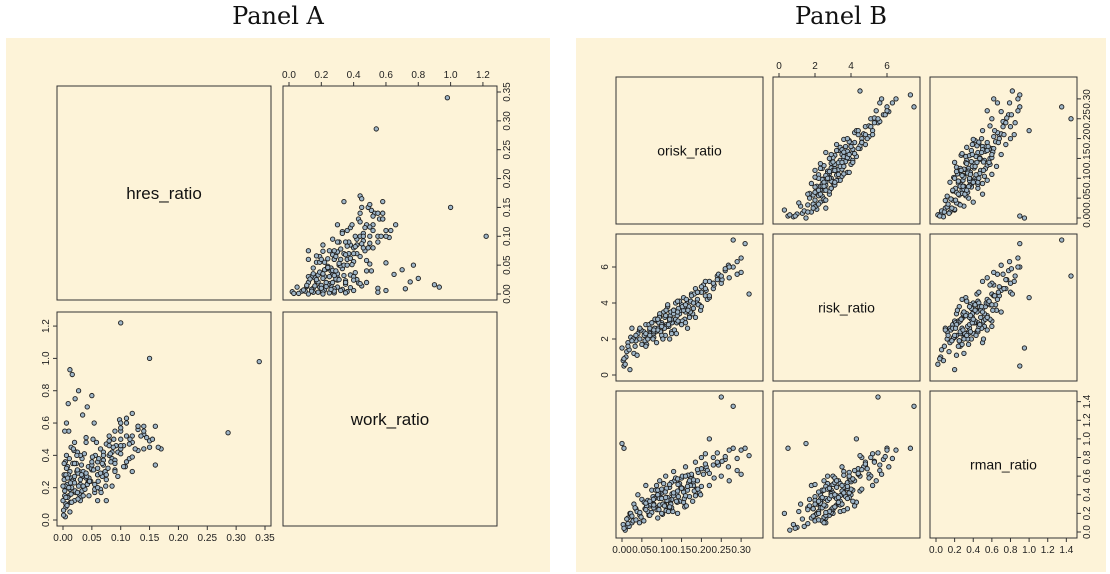 The width and height of the screenshot is (1110, 574). Describe the element at coordinates (390, 419) in the screenshot. I see `cell-work_ratio-vs-work_ratio` at that location.